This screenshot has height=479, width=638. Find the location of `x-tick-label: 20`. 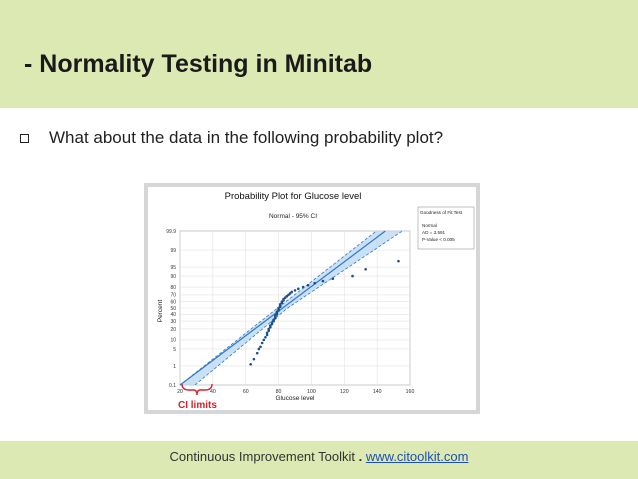

x-tick-label: 20 is located at coordinates (180, 392).